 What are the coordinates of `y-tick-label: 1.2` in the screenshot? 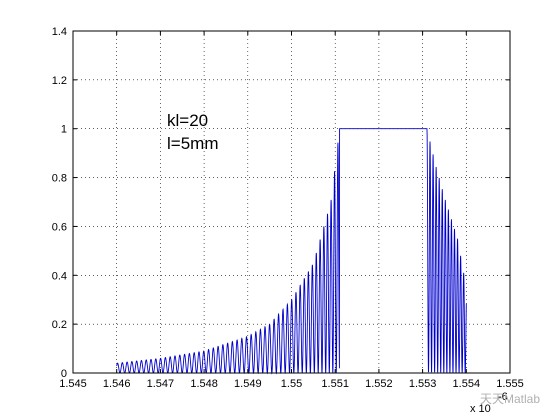 It's located at (59, 81).